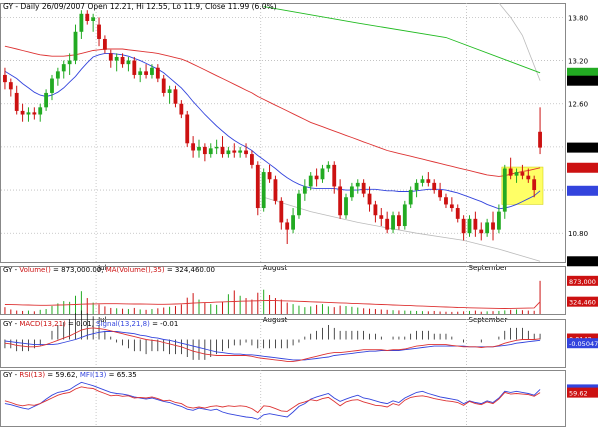  What do you see at coordinates (42, 324) in the screenshot?
I see `macd-series-name: MACD(13,21)` at bounding box center [42, 324].